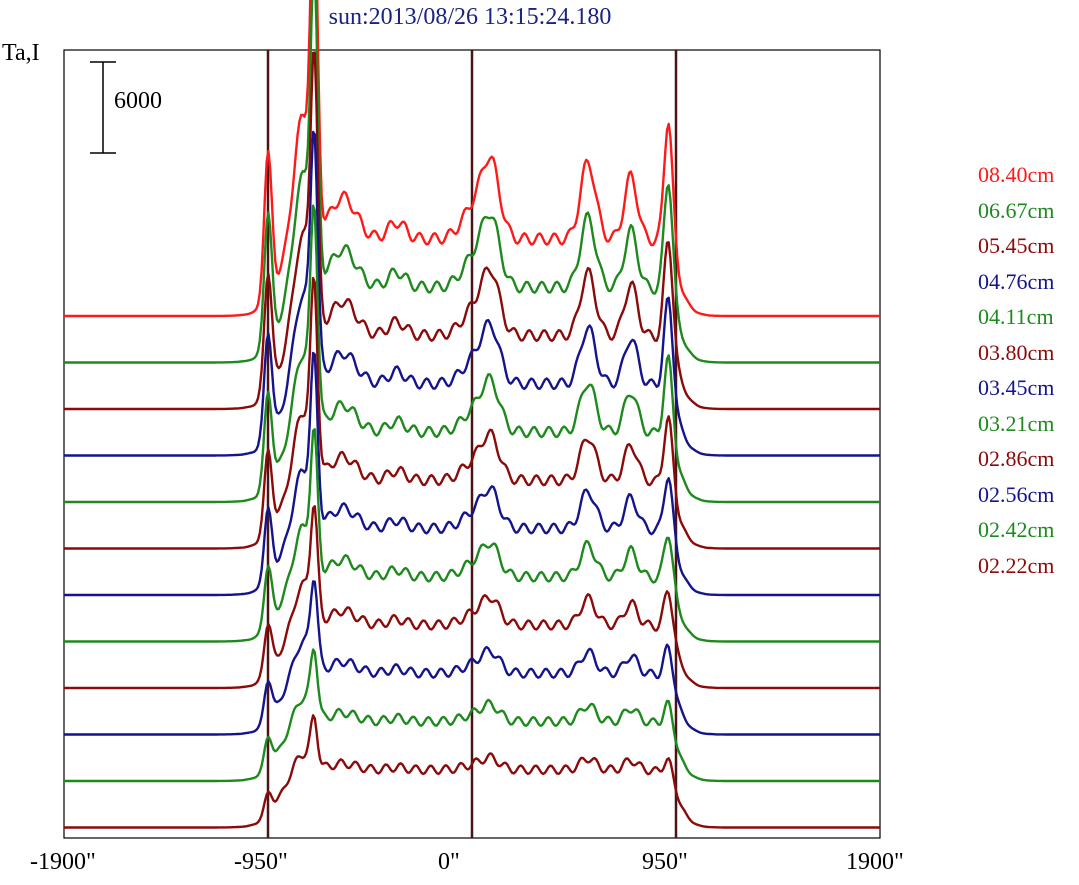 Image resolution: width=1079 pixels, height=885 pixels. What do you see at coordinates (1016, 245) in the screenshot?
I see `legend-entry: 05.45cm` at bounding box center [1016, 245].